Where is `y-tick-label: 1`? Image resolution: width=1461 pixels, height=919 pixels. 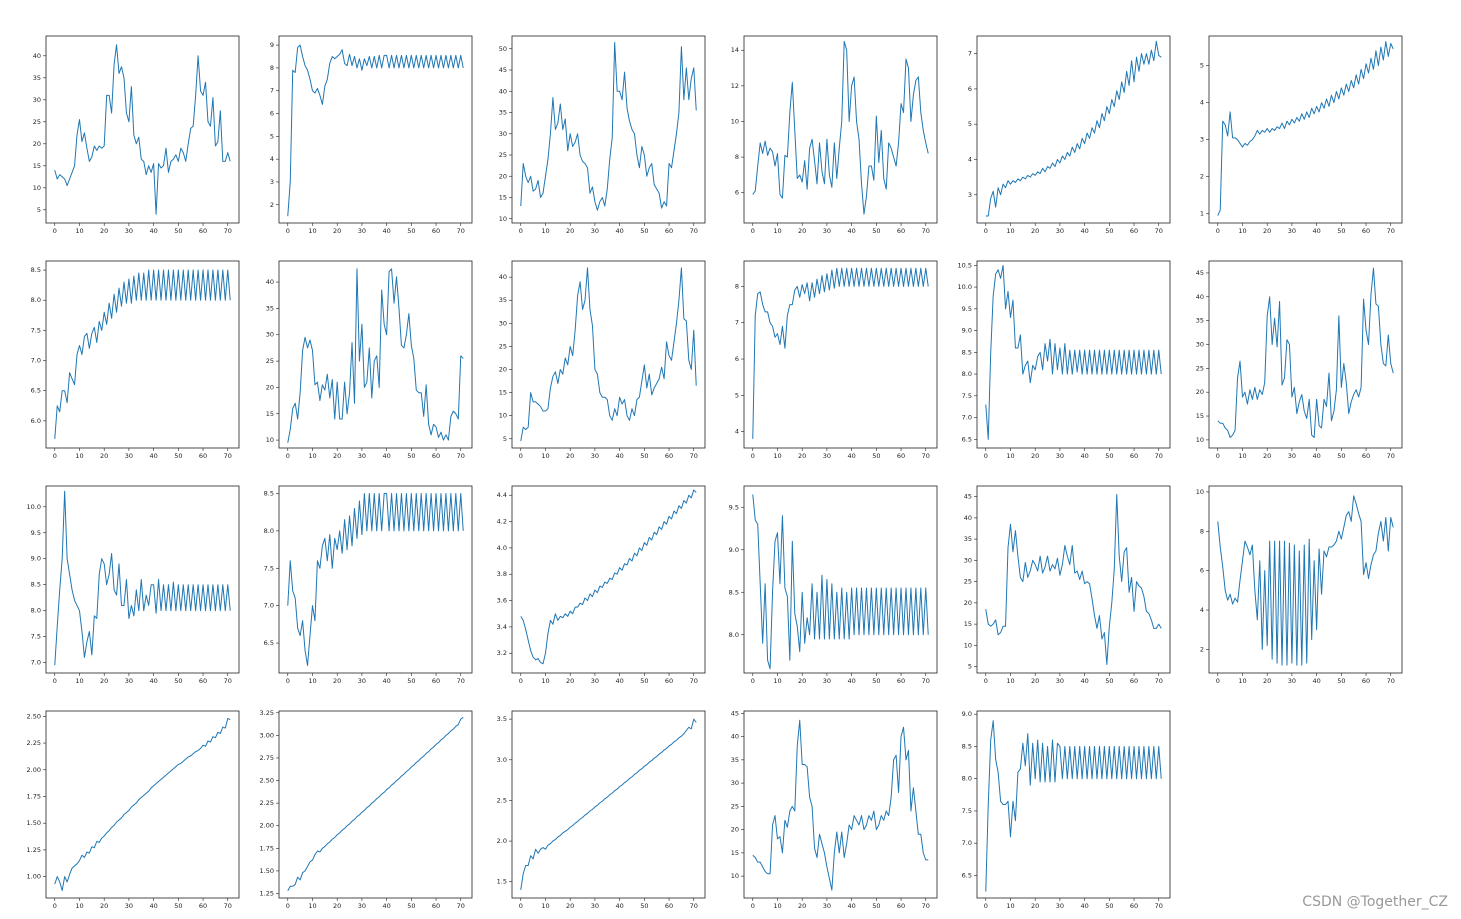 y-tick-label: 1 is located at coordinates (1202, 214).